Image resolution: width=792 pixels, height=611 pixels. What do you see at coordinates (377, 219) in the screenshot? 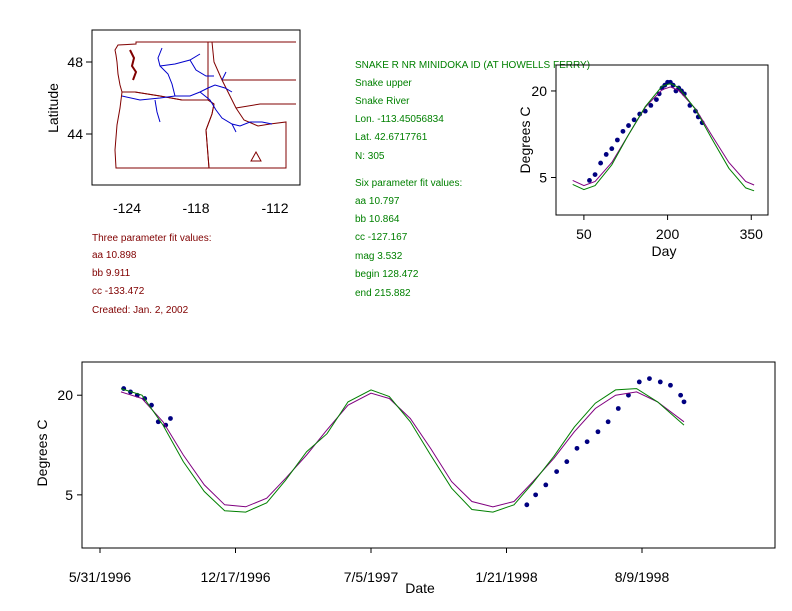
I see `six-param-bb: bb 10.864` at bounding box center [377, 219].